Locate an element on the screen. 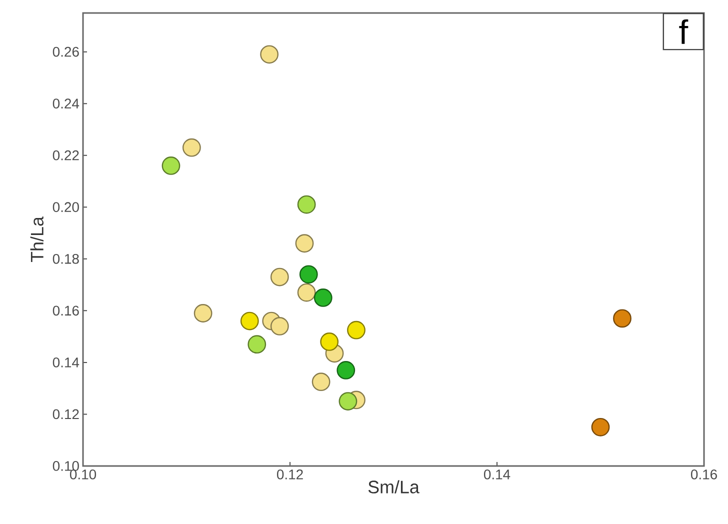 The image size is (728, 524). y-tick-label: 0.20 is located at coordinates (65, 207).